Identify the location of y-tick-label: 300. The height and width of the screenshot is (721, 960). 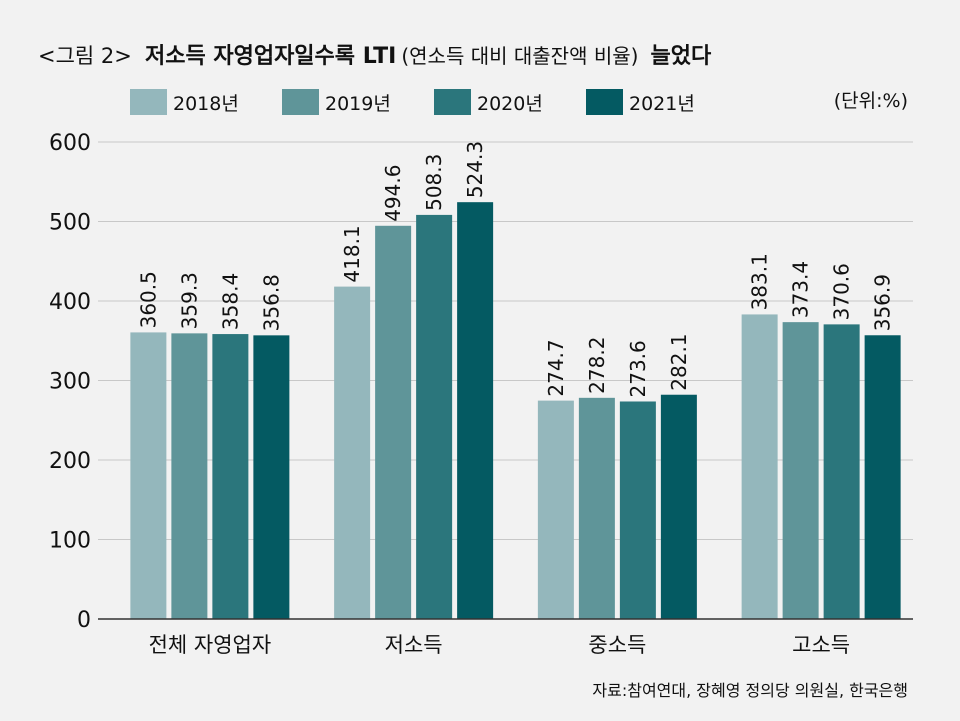
(70, 382).